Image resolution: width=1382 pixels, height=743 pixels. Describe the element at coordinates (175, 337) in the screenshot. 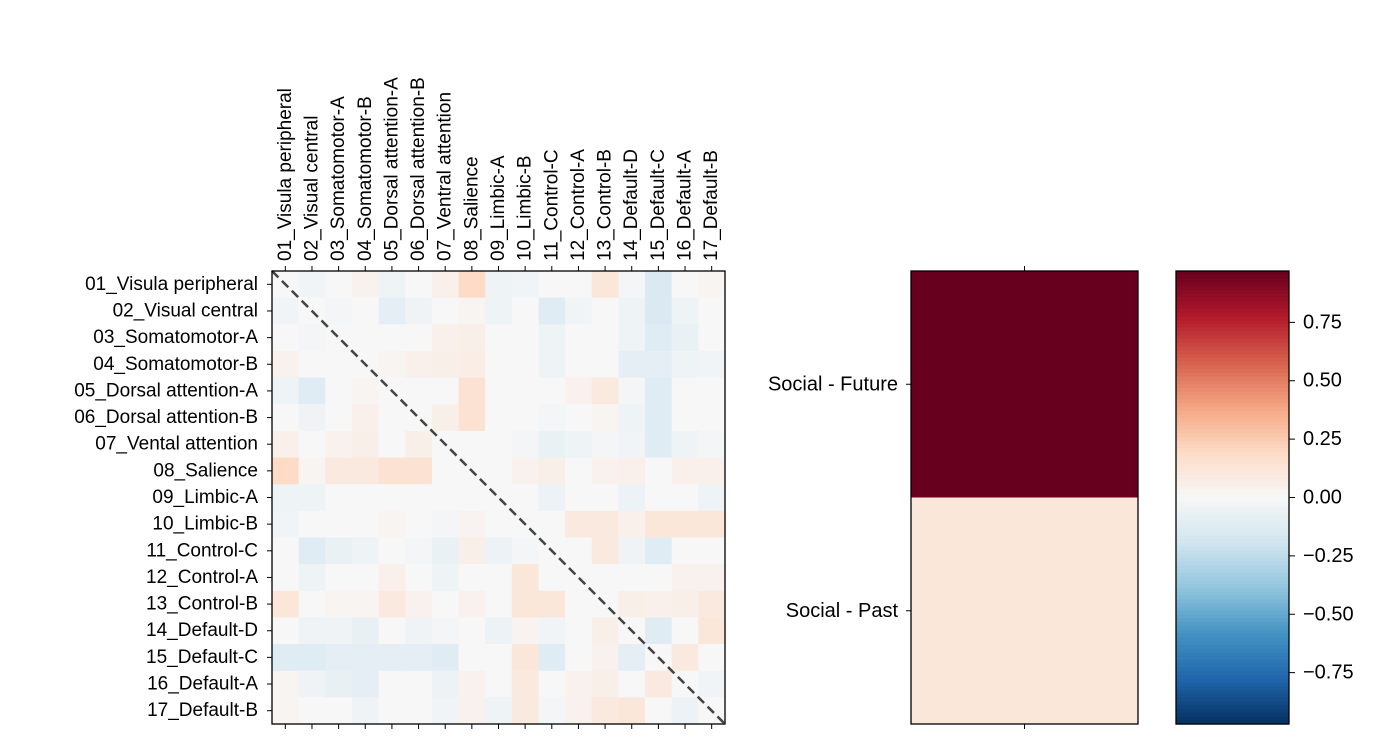

I see `row-label: 03_Somatomotor-A` at that location.